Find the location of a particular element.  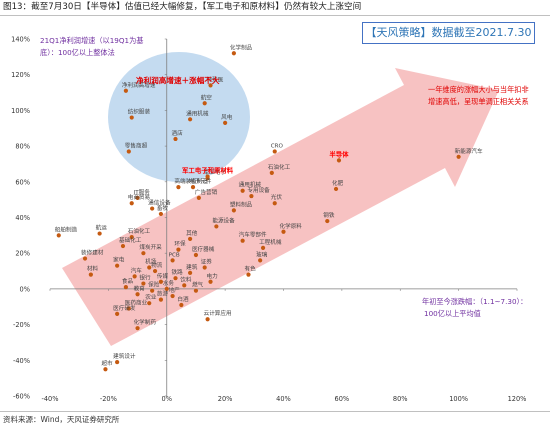

y-tick-label: -60% is located at coordinates (21, 397).